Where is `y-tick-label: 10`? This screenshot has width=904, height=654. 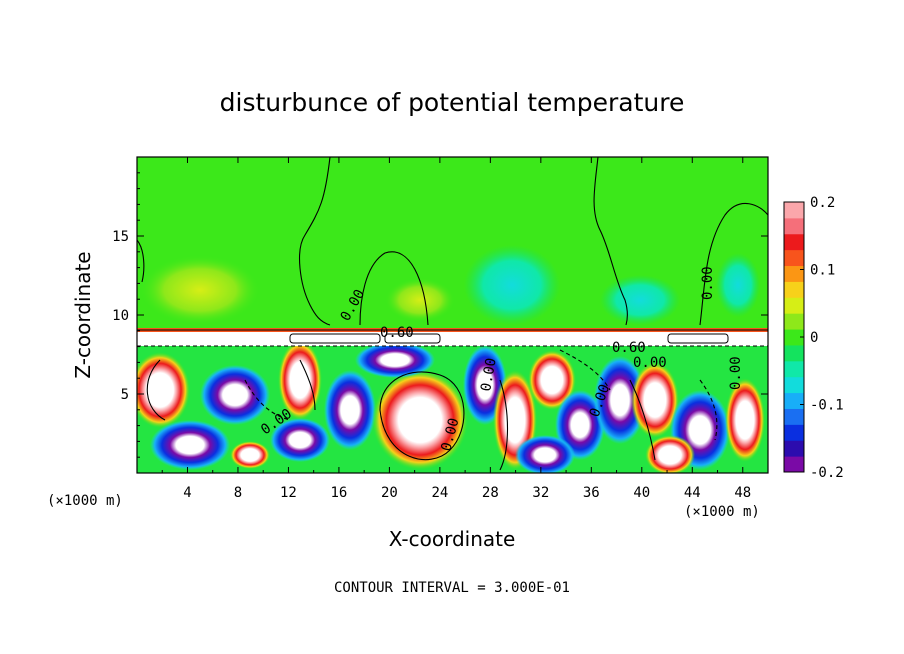 y-tick-label: 10 is located at coordinates (120, 316).